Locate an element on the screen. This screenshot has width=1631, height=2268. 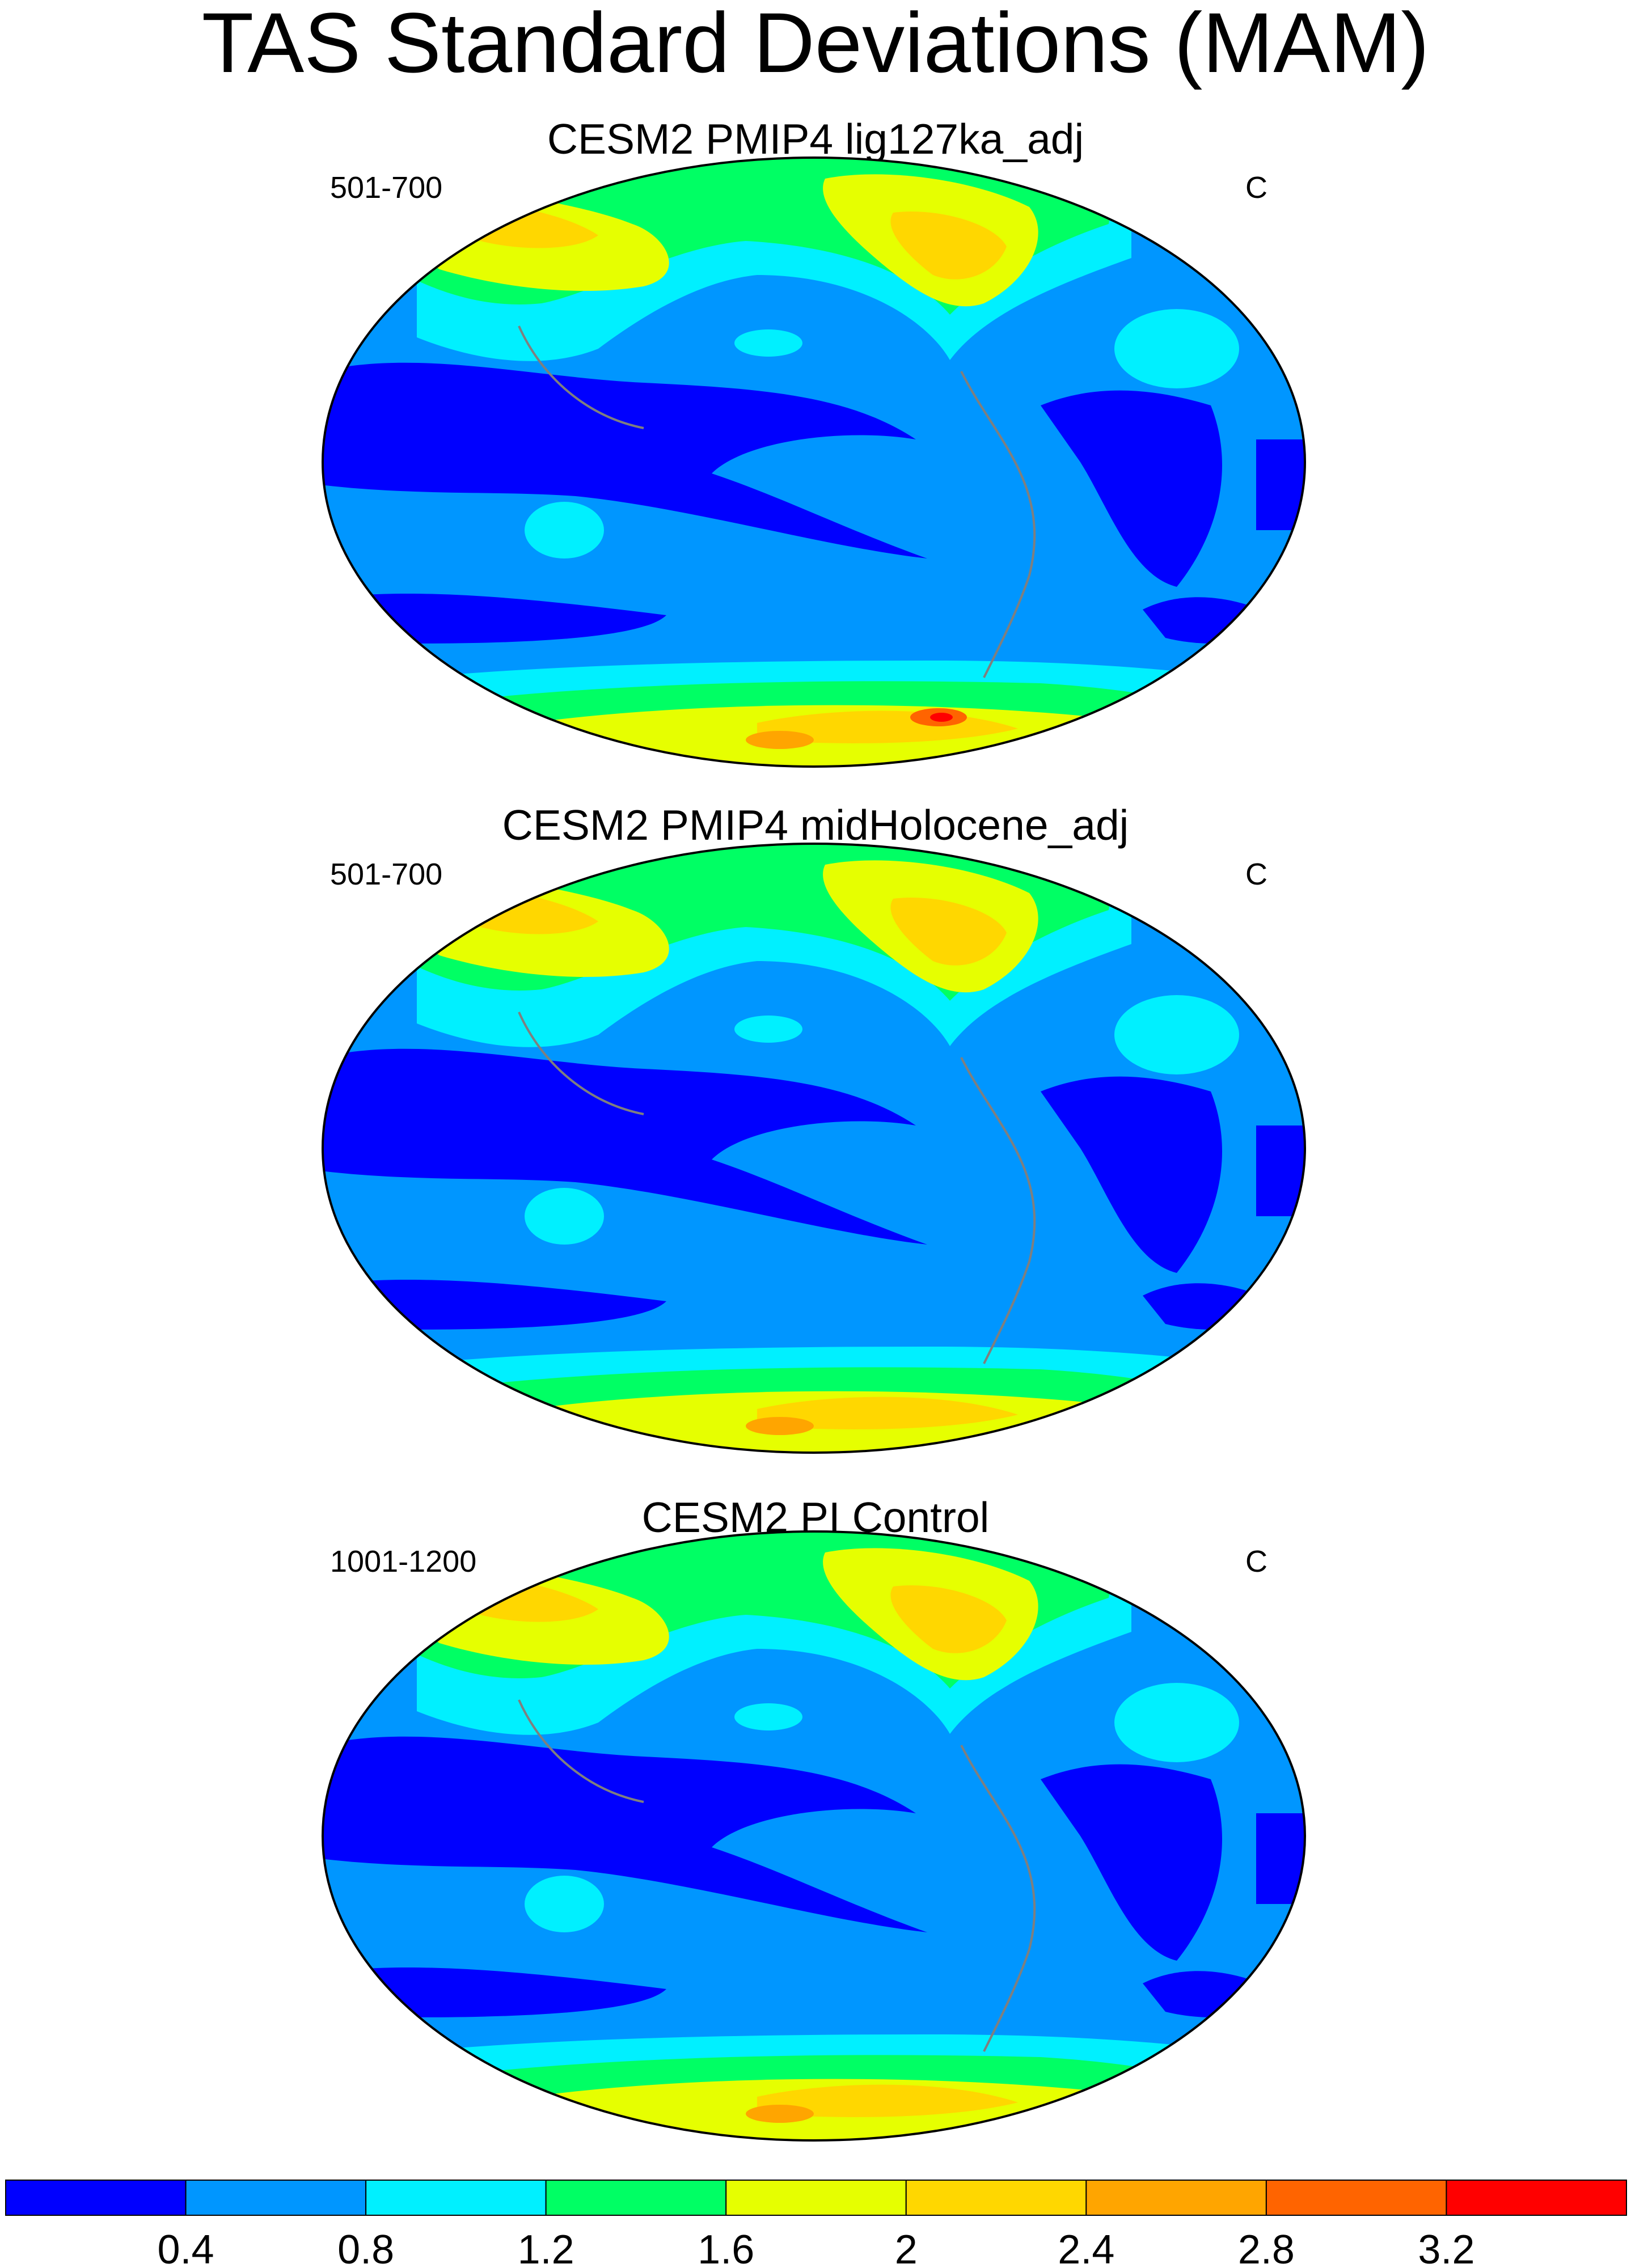
panel-3-units-label: C is located at coordinates (1256, 1562).